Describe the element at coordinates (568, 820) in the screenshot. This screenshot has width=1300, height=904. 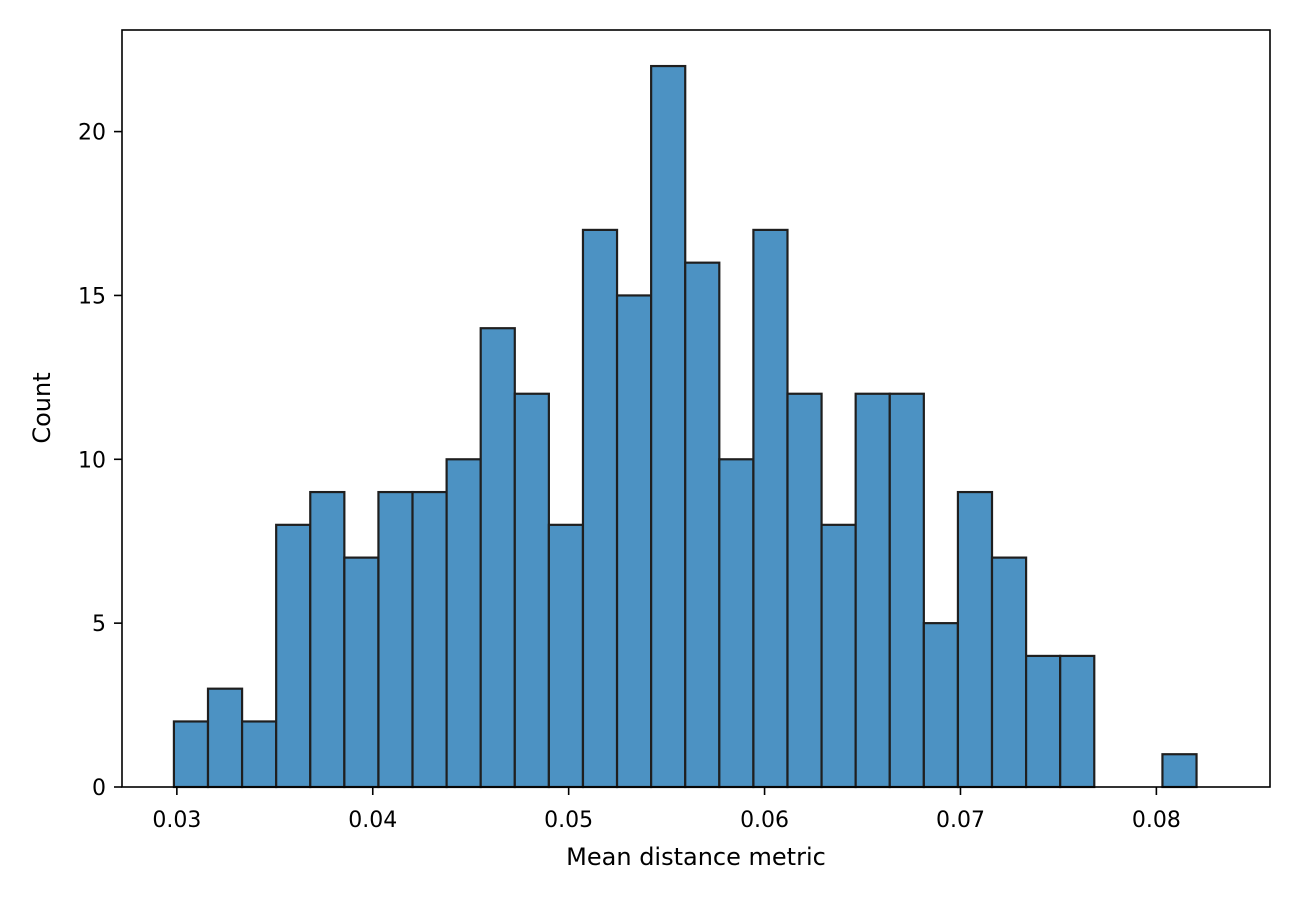
I see `x-tick-label: 0.05` at that location.